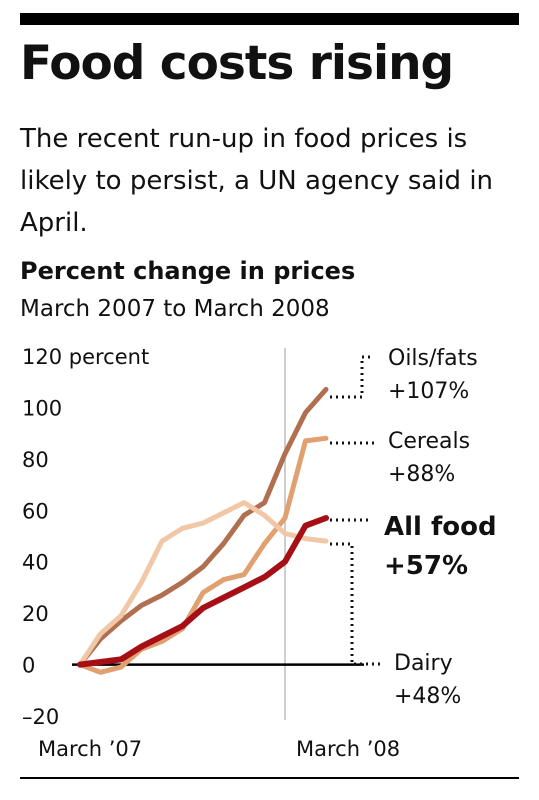 Image resolution: width=539 pixels, height=800 pixels. What do you see at coordinates (421, 474) in the screenshot?
I see `series-change-cereals: +88%` at bounding box center [421, 474].